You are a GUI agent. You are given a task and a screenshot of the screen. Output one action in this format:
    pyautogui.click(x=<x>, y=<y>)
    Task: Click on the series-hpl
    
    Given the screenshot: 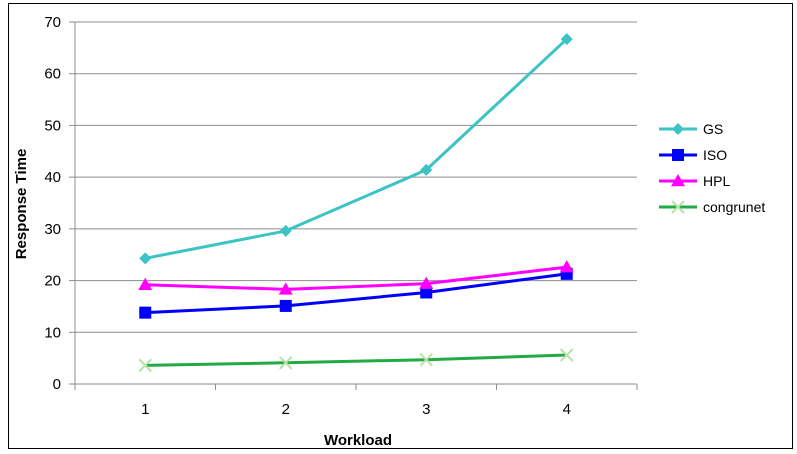 What is the action you would take?
    pyautogui.click(x=356, y=277)
    